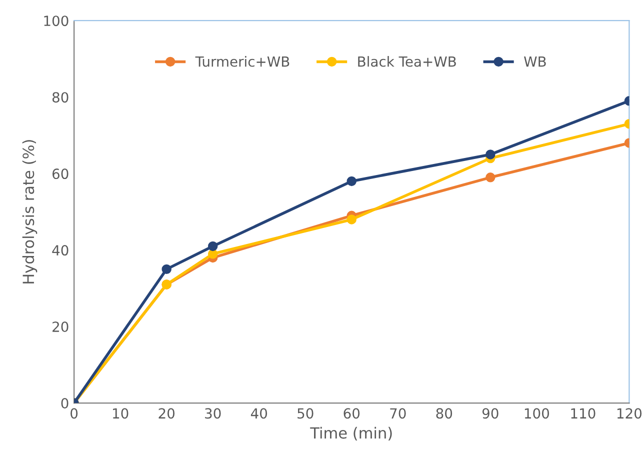  Describe the element at coordinates (60, 250) in the screenshot. I see `y-tick-label: 40` at that location.